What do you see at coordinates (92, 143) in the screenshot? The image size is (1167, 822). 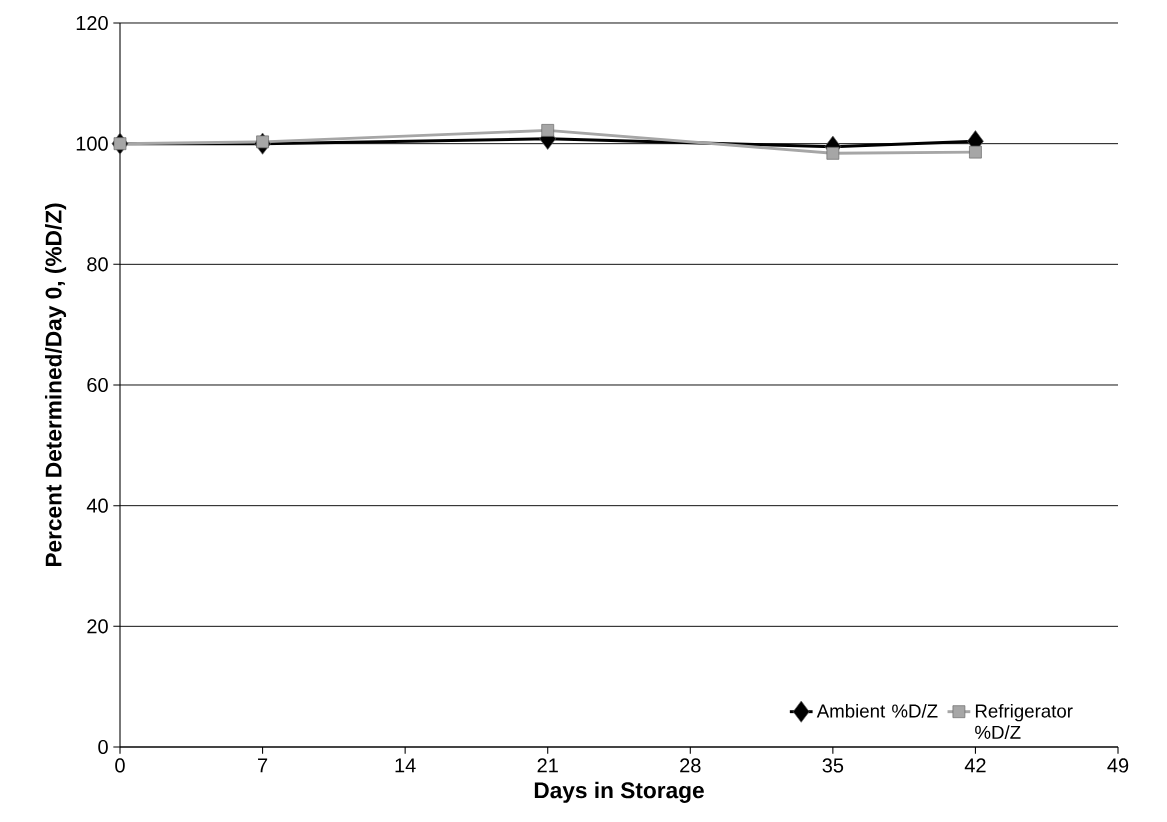 I see `y-tick-label: 100` at bounding box center [92, 143].